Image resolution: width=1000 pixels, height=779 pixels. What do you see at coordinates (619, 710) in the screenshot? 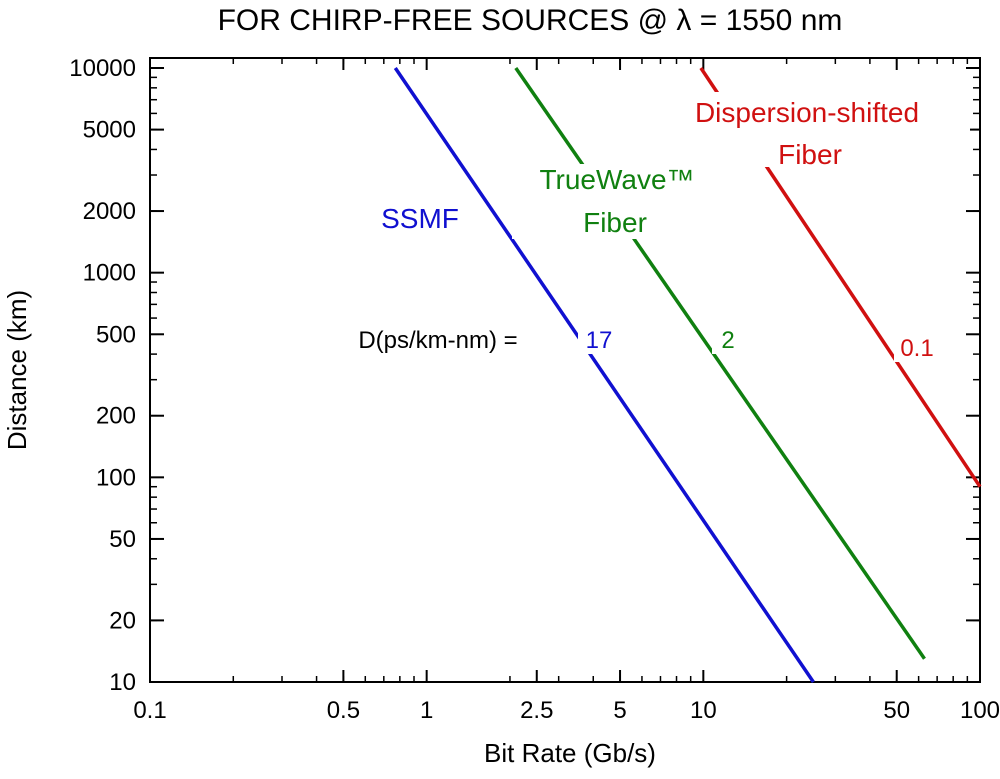
I see `x-tick-label: 5` at bounding box center [619, 710].